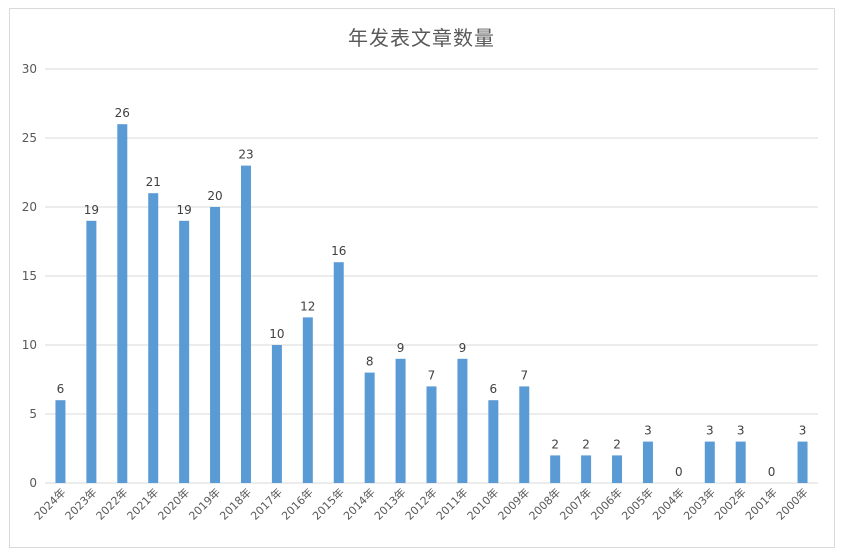 This screenshot has width=843, height=554. I want to click on x-tick-label: 2013年, so click(389, 503).